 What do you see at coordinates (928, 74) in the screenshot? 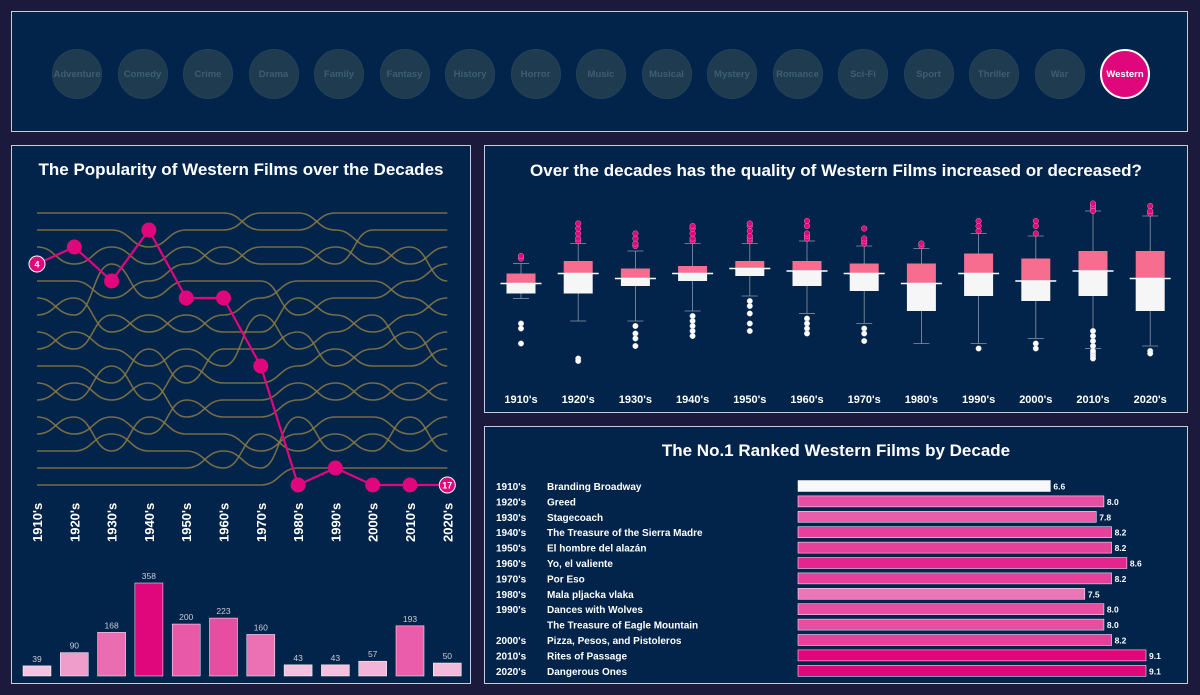
I see `genre-button-sport: Sport` at bounding box center [928, 74].